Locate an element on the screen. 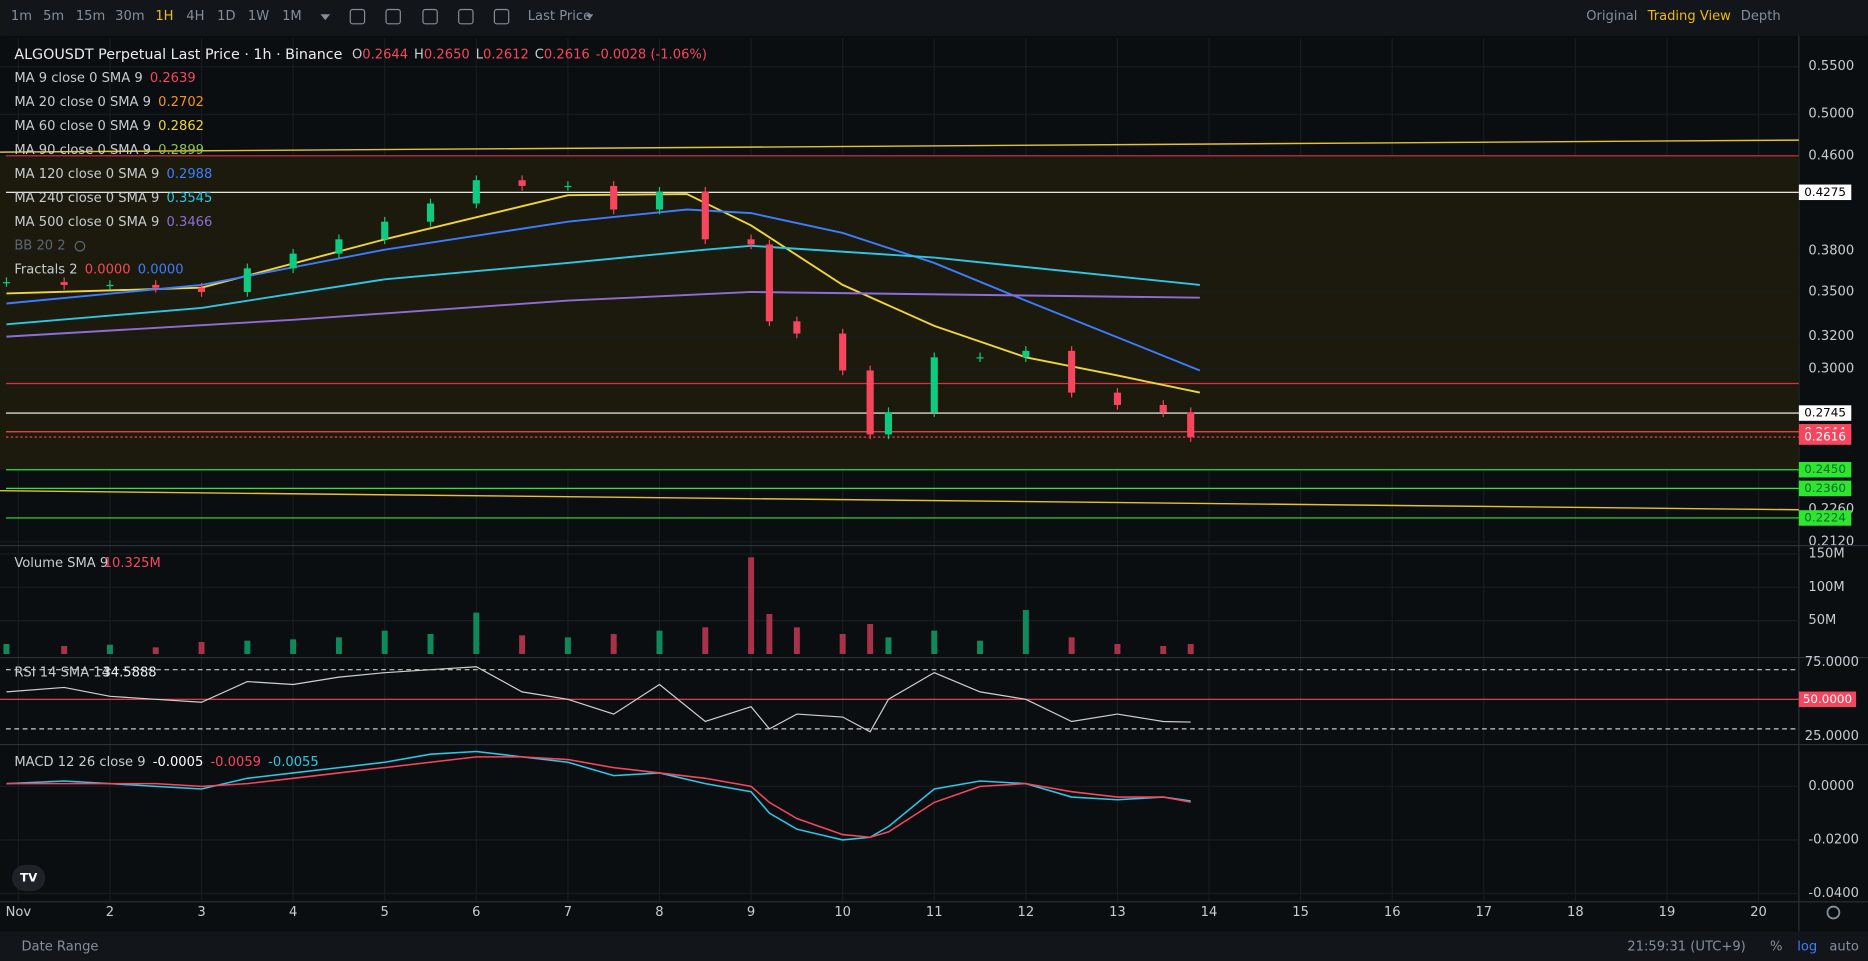  pane-value: -0.0059 is located at coordinates (235, 762).